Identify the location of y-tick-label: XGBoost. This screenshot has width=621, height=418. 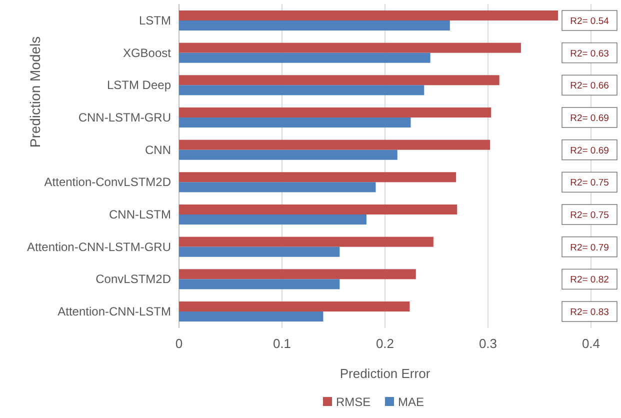
(147, 53).